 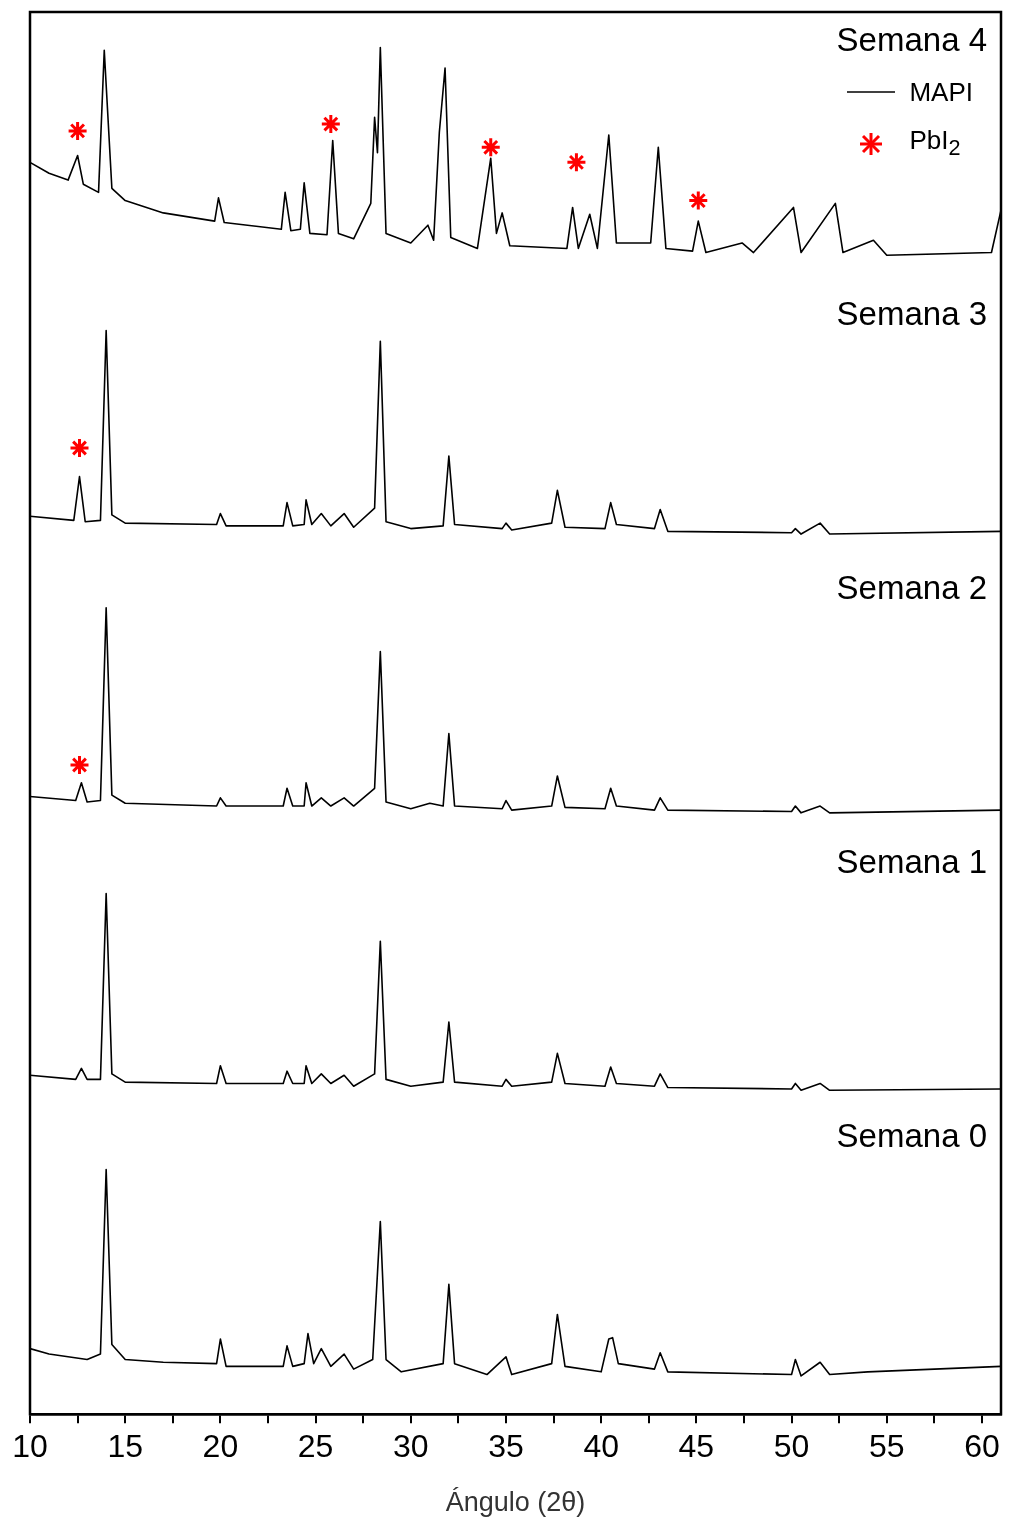 What do you see at coordinates (935, 143) in the screenshot?
I see `legend-label: PbI$_{2}$` at bounding box center [935, 143].